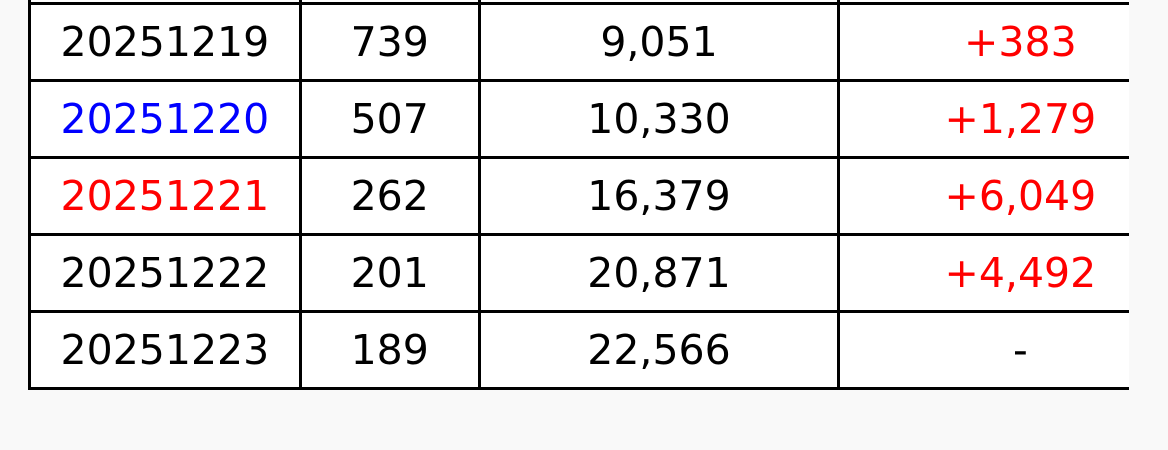 The width and height of the screenshot is (1168, 450). I want to click on change-cell: +6,049, so click(983, 196).